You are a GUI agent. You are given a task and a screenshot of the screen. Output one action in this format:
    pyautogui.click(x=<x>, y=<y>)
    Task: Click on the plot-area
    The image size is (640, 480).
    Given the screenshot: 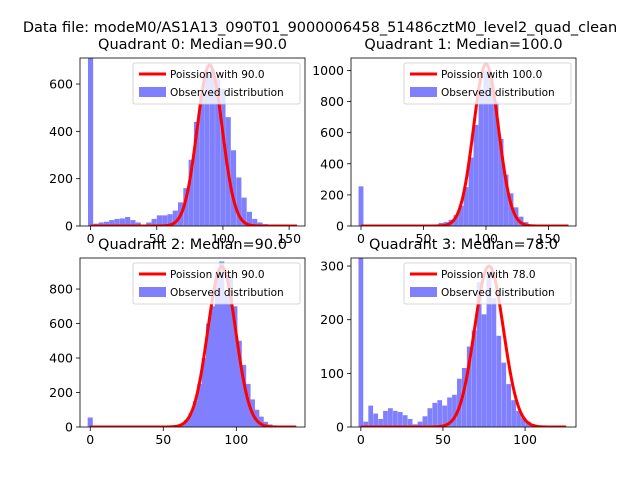 What is the action you would take?
    pyautogui.click(x=462, y=342)
    